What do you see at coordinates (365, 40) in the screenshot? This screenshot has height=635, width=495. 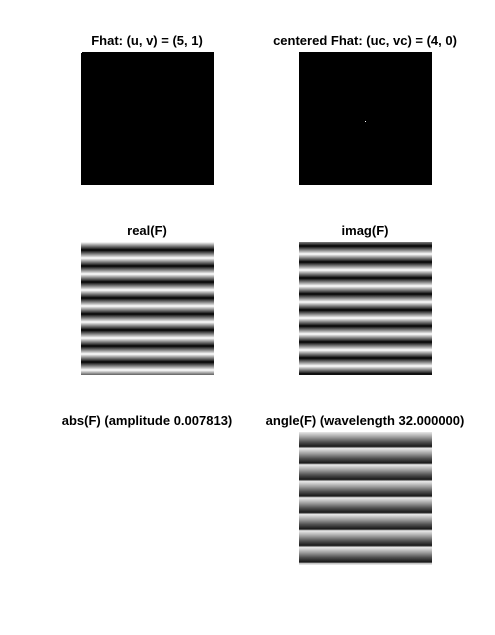 I see `centered-fhat-title: centered Fhat: (uc, vc) = (4, 0)` at bounding box center [365, 40].